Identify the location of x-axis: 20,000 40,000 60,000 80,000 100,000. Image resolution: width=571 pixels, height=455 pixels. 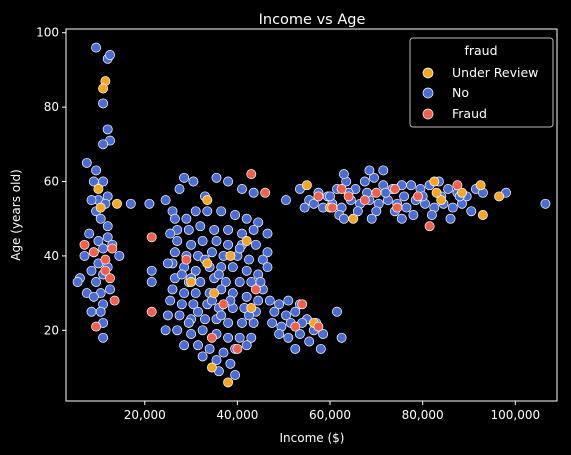
(332, 411).